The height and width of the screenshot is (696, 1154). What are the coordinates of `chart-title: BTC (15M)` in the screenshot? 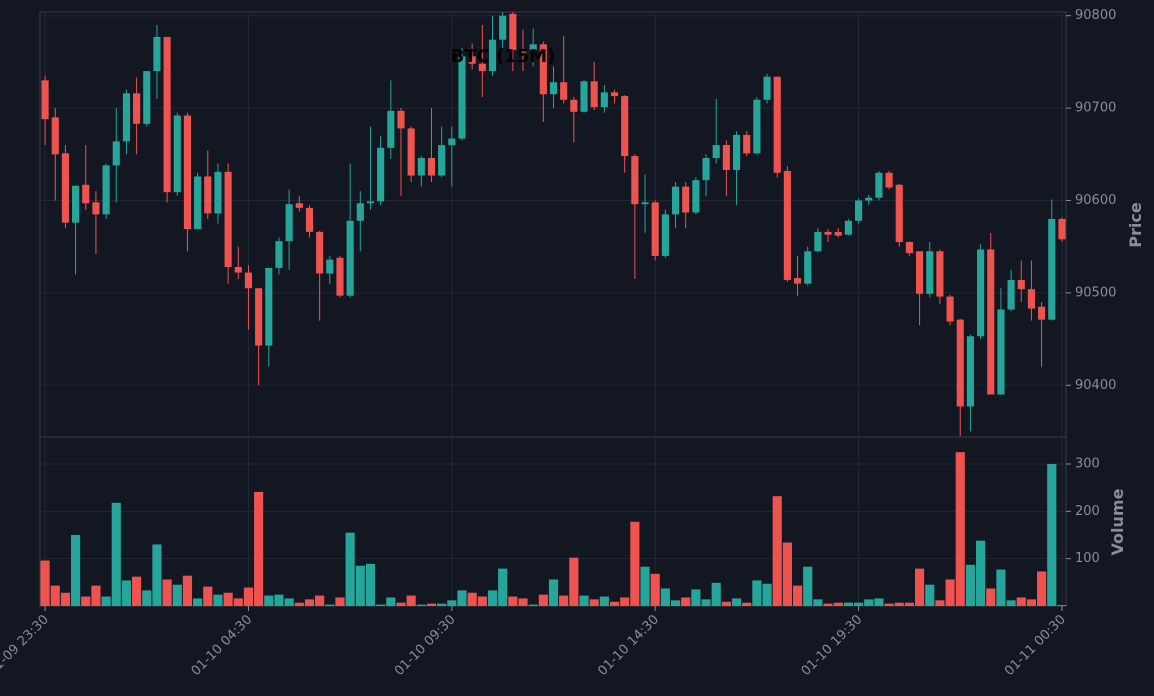 It's located at (503, 56).